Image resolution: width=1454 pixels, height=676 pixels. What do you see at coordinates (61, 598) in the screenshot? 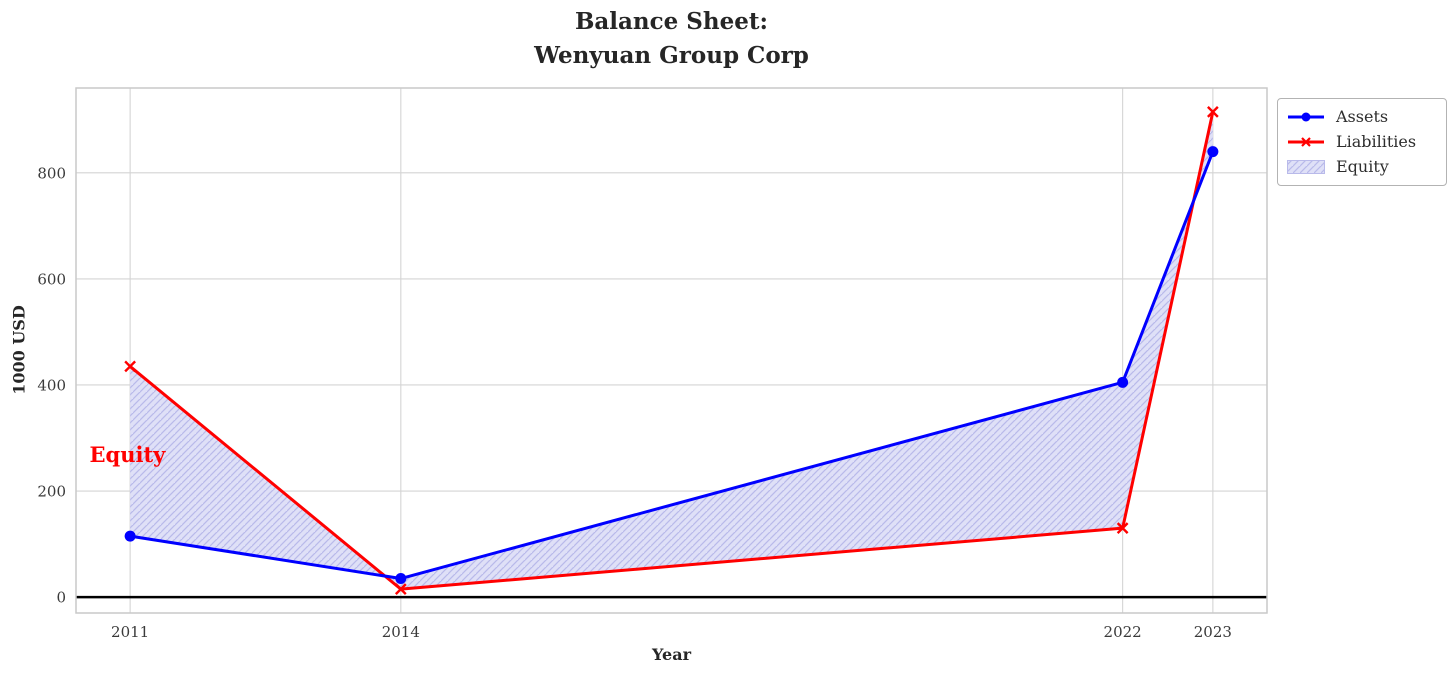
I see `y-tick-label: 0` at bounding box center [61, 598].